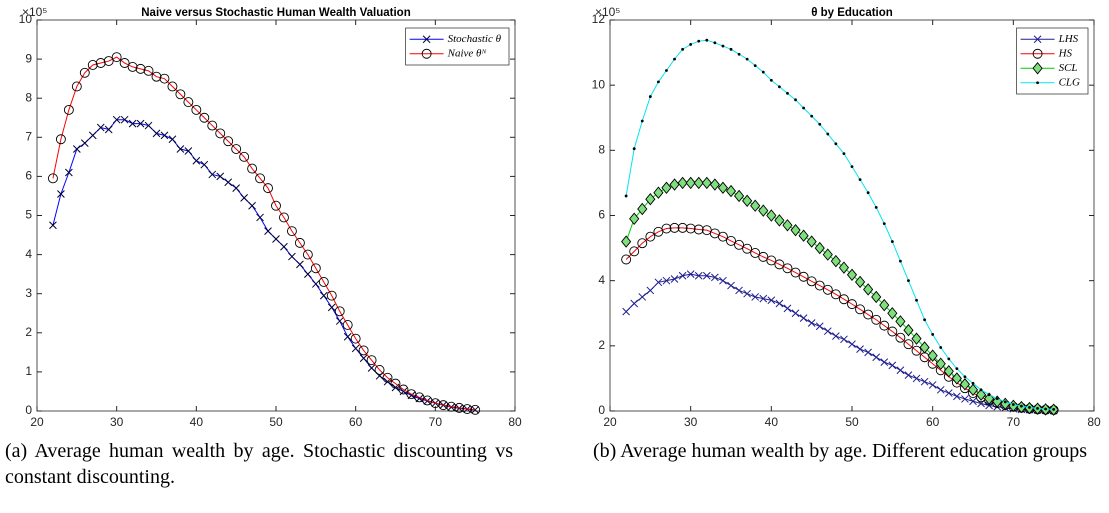  I want to click on x-tick-label: 60, so click(356, 422).